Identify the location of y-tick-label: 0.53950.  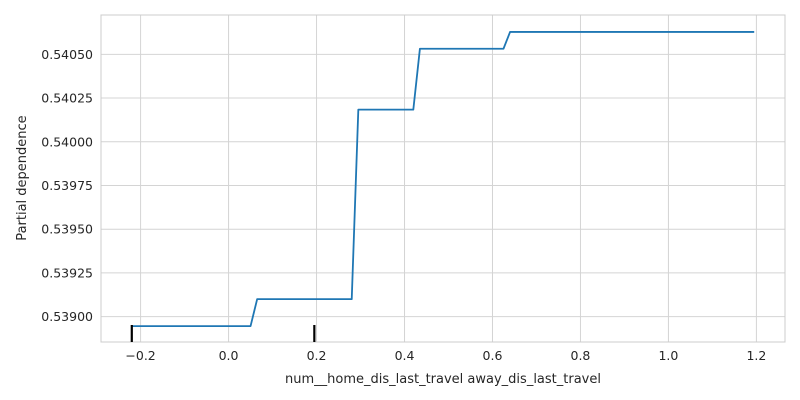
(67, 229).